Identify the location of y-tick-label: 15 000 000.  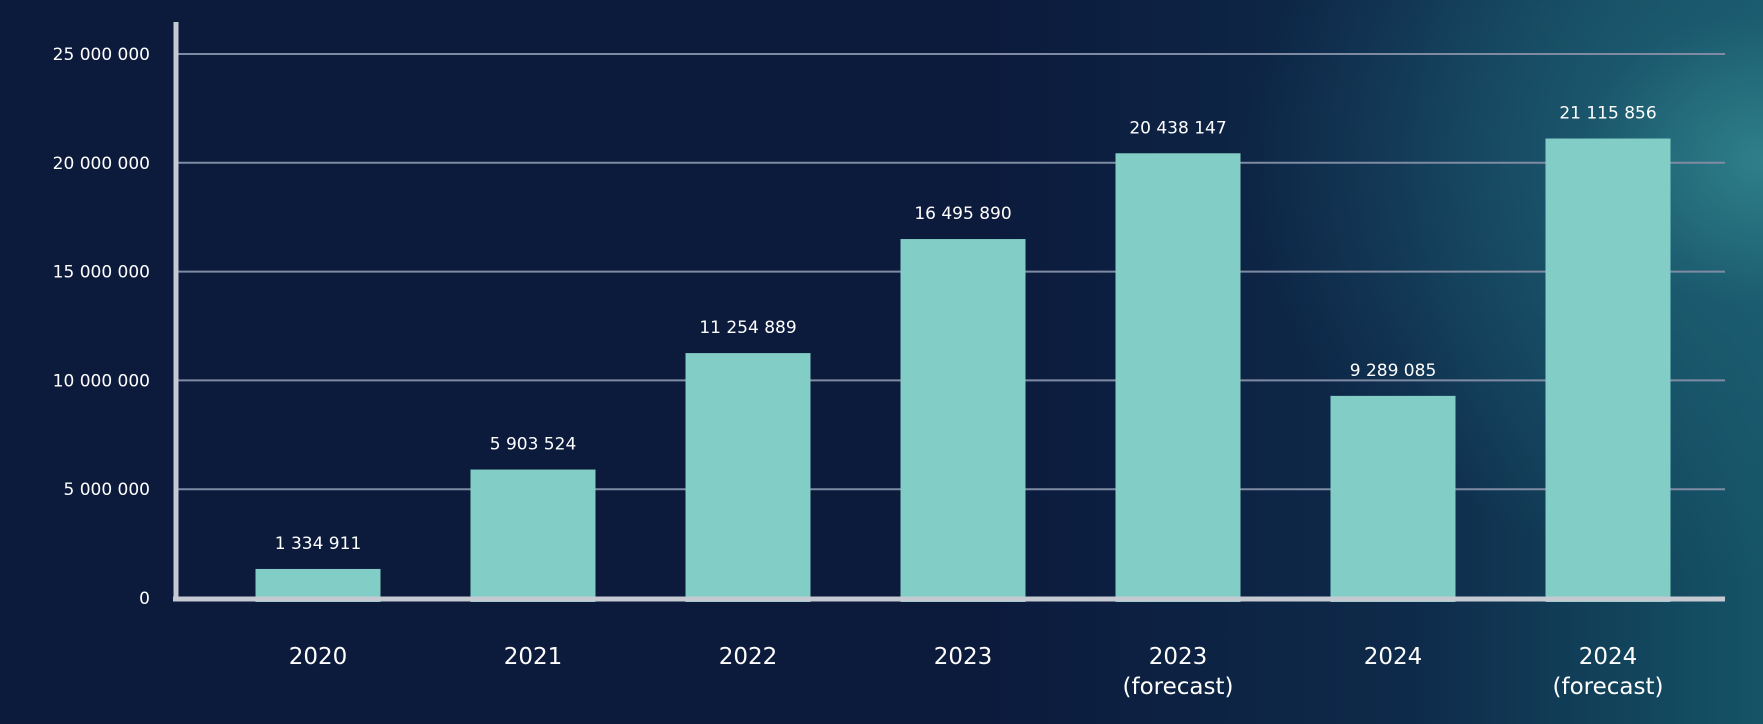
(101, 273).